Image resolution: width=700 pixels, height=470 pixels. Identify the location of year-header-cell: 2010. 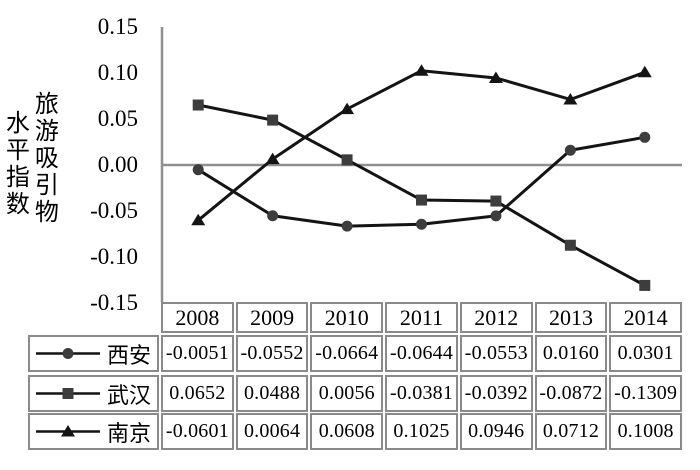
(347, 317).